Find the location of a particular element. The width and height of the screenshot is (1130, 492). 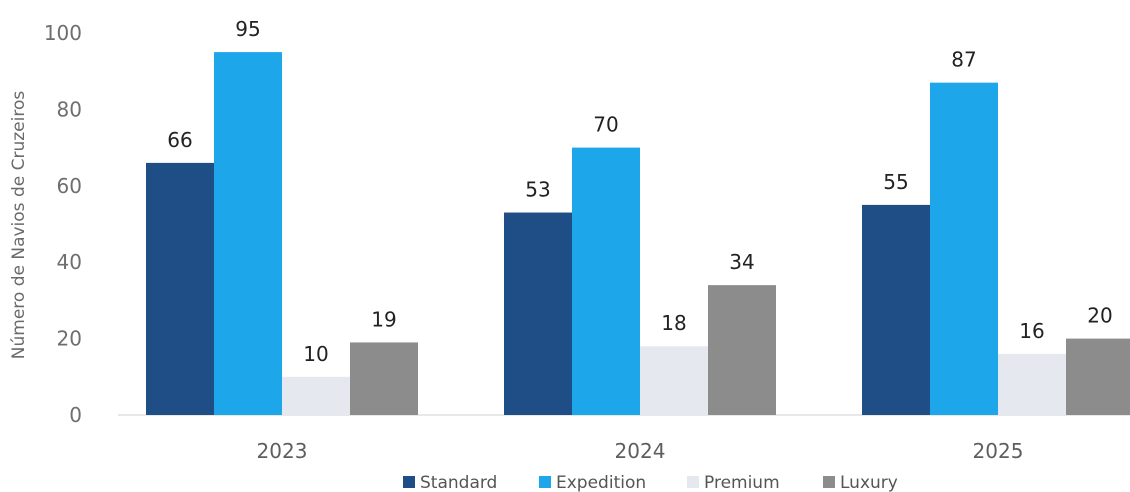

data-label-standard-2025: 55 is located at coordinates (895, 182).